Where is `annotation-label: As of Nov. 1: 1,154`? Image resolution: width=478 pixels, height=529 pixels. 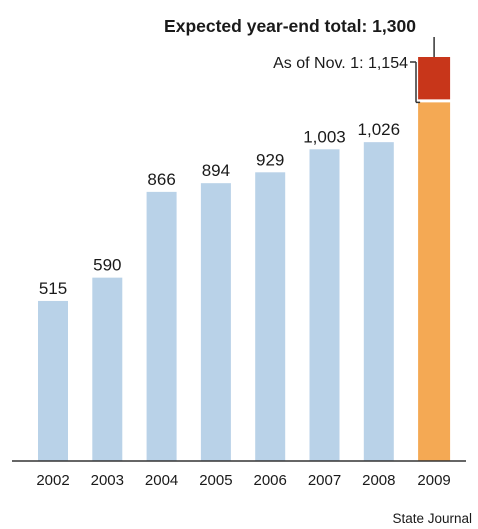
annotation-label: As of Nov. 1: 1,154 is located at coordinates (340, 63).